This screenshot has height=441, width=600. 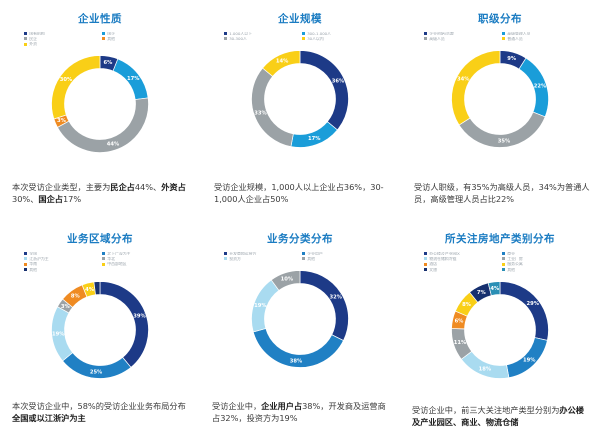 I want to click on legend-label: 酒店, so click(x=433, y=264).